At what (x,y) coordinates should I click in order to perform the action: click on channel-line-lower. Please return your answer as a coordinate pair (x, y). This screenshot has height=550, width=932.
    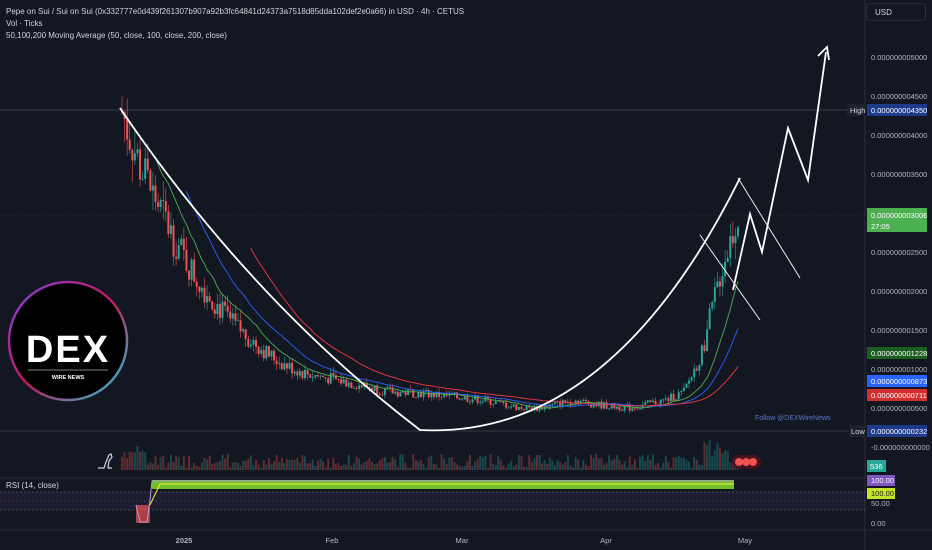
    Looking at the image, I should click on (730, 277).